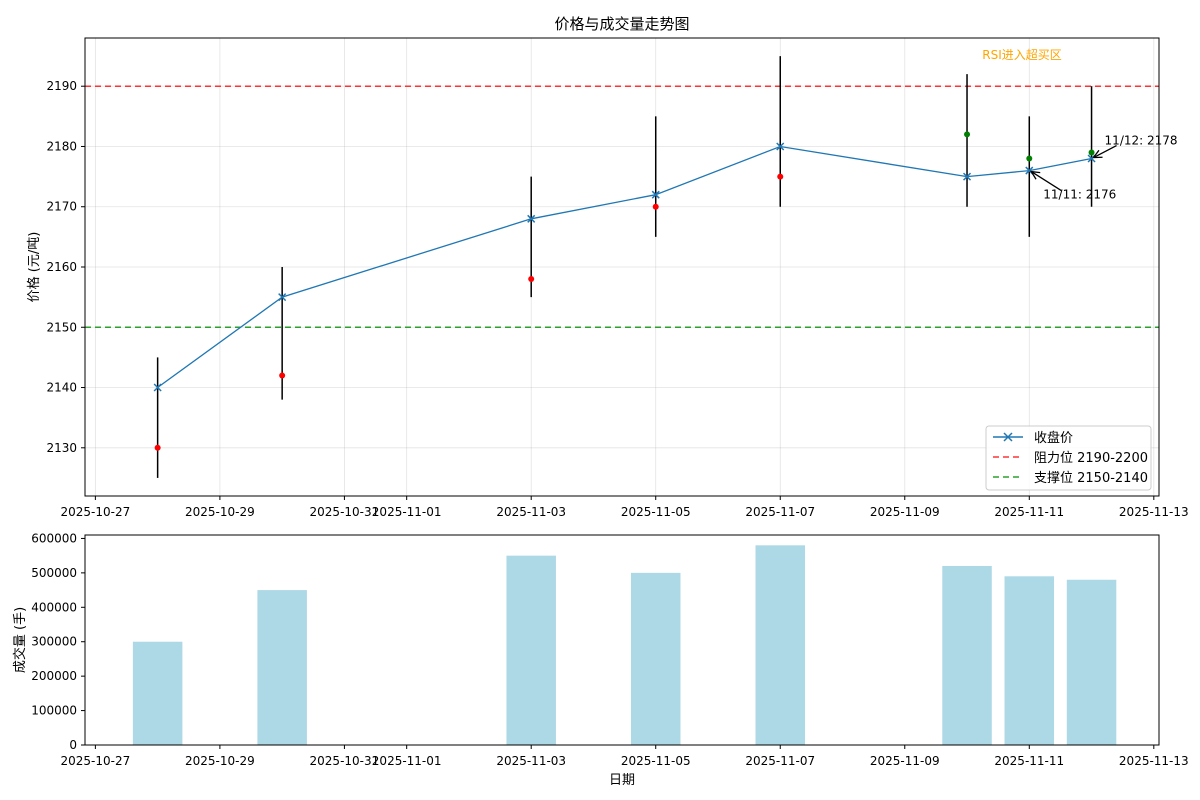 Image resolution: width=1200 pixels, height=800 pixels. Describe the element at coordinates (780, 761) in the screenshot. I see `volume-x-tick-label: 2025-11-07` at that location.